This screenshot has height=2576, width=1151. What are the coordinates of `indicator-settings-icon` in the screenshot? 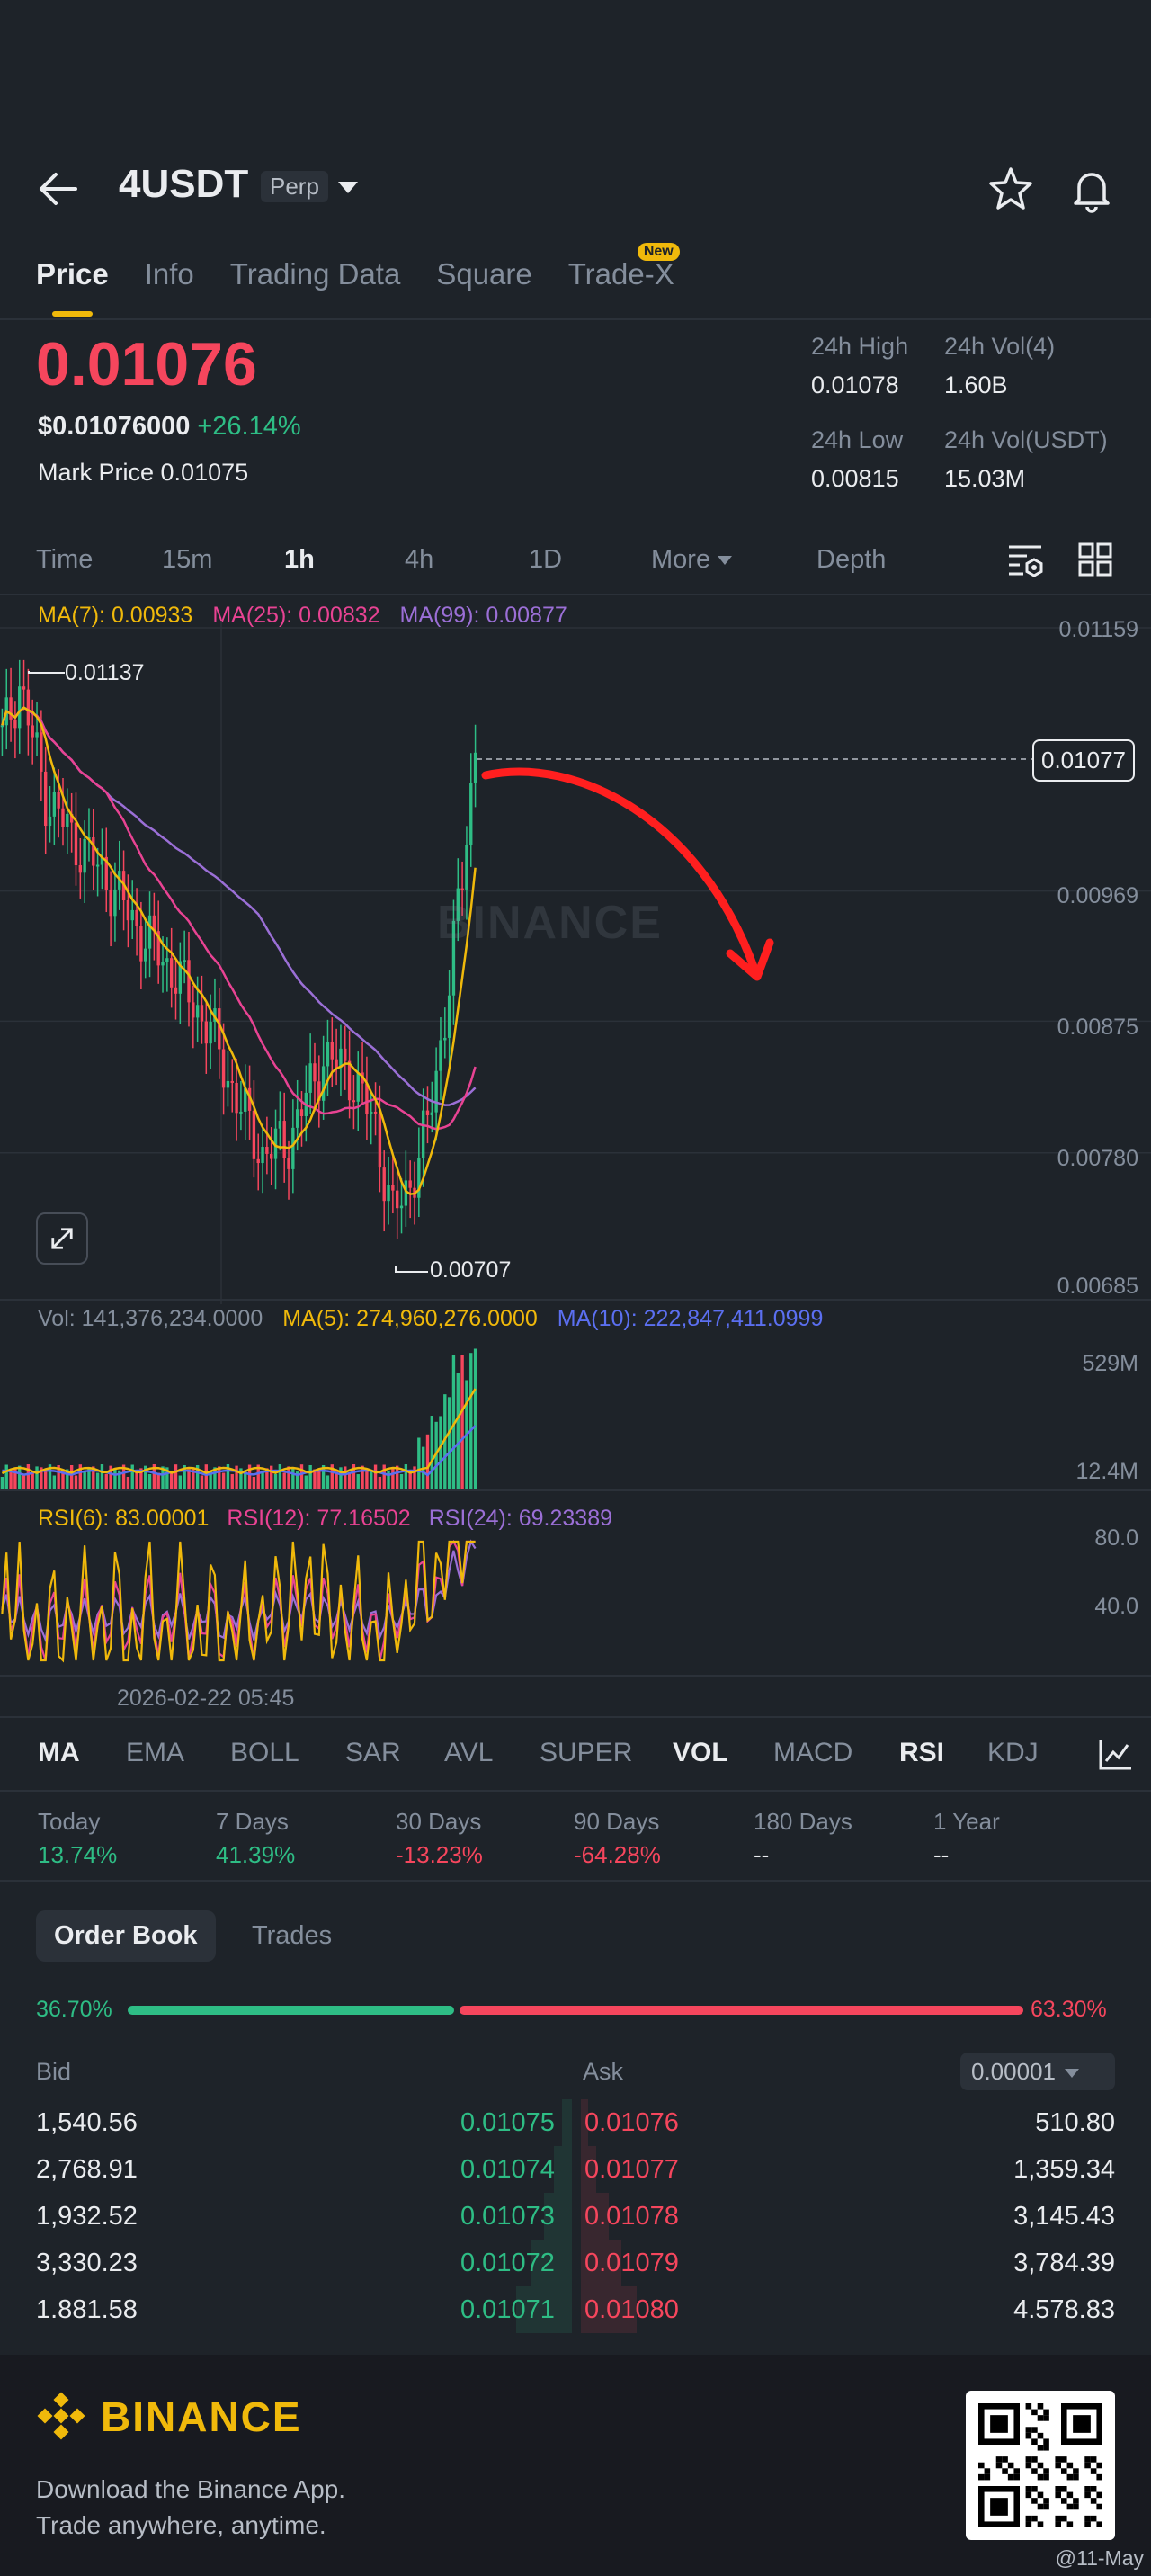 It's located at (1115, 1754).